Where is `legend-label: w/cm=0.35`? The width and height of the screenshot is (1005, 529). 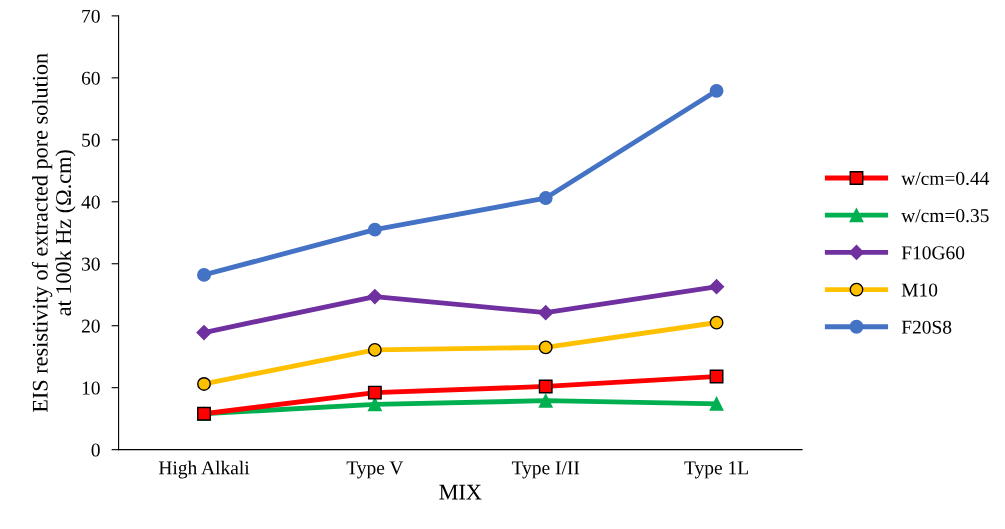 legend-label: w/cm=0.35 is located at coordinates (945, 216).